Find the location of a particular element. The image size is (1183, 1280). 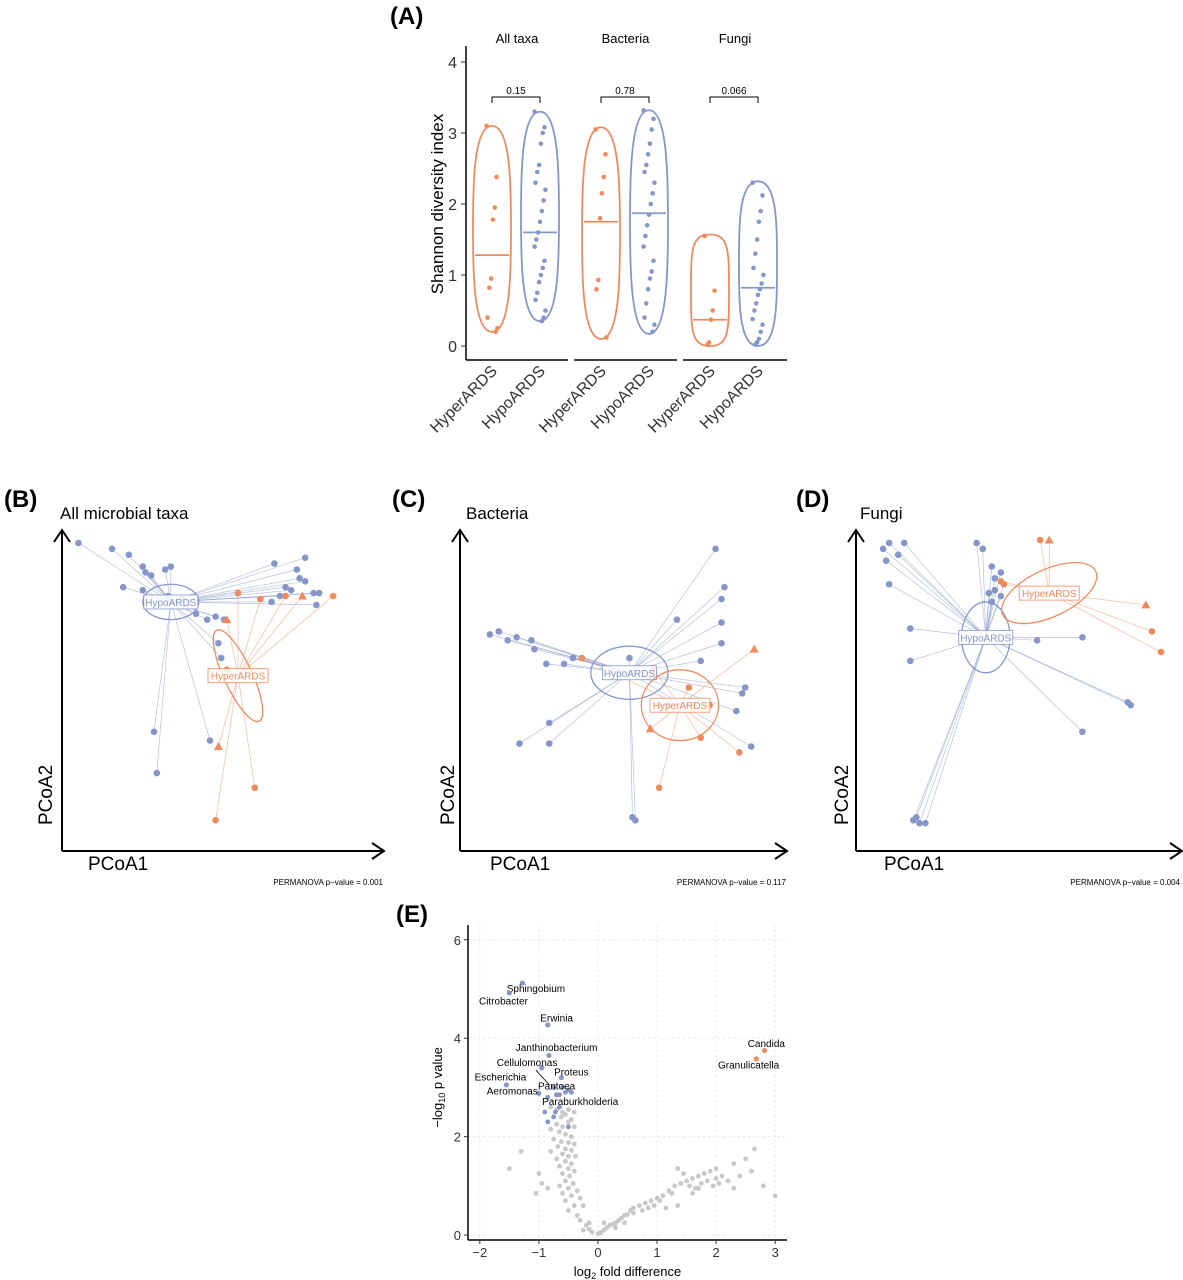

panel-b-title: All microbial taxa is located at coordinates (124, 513).